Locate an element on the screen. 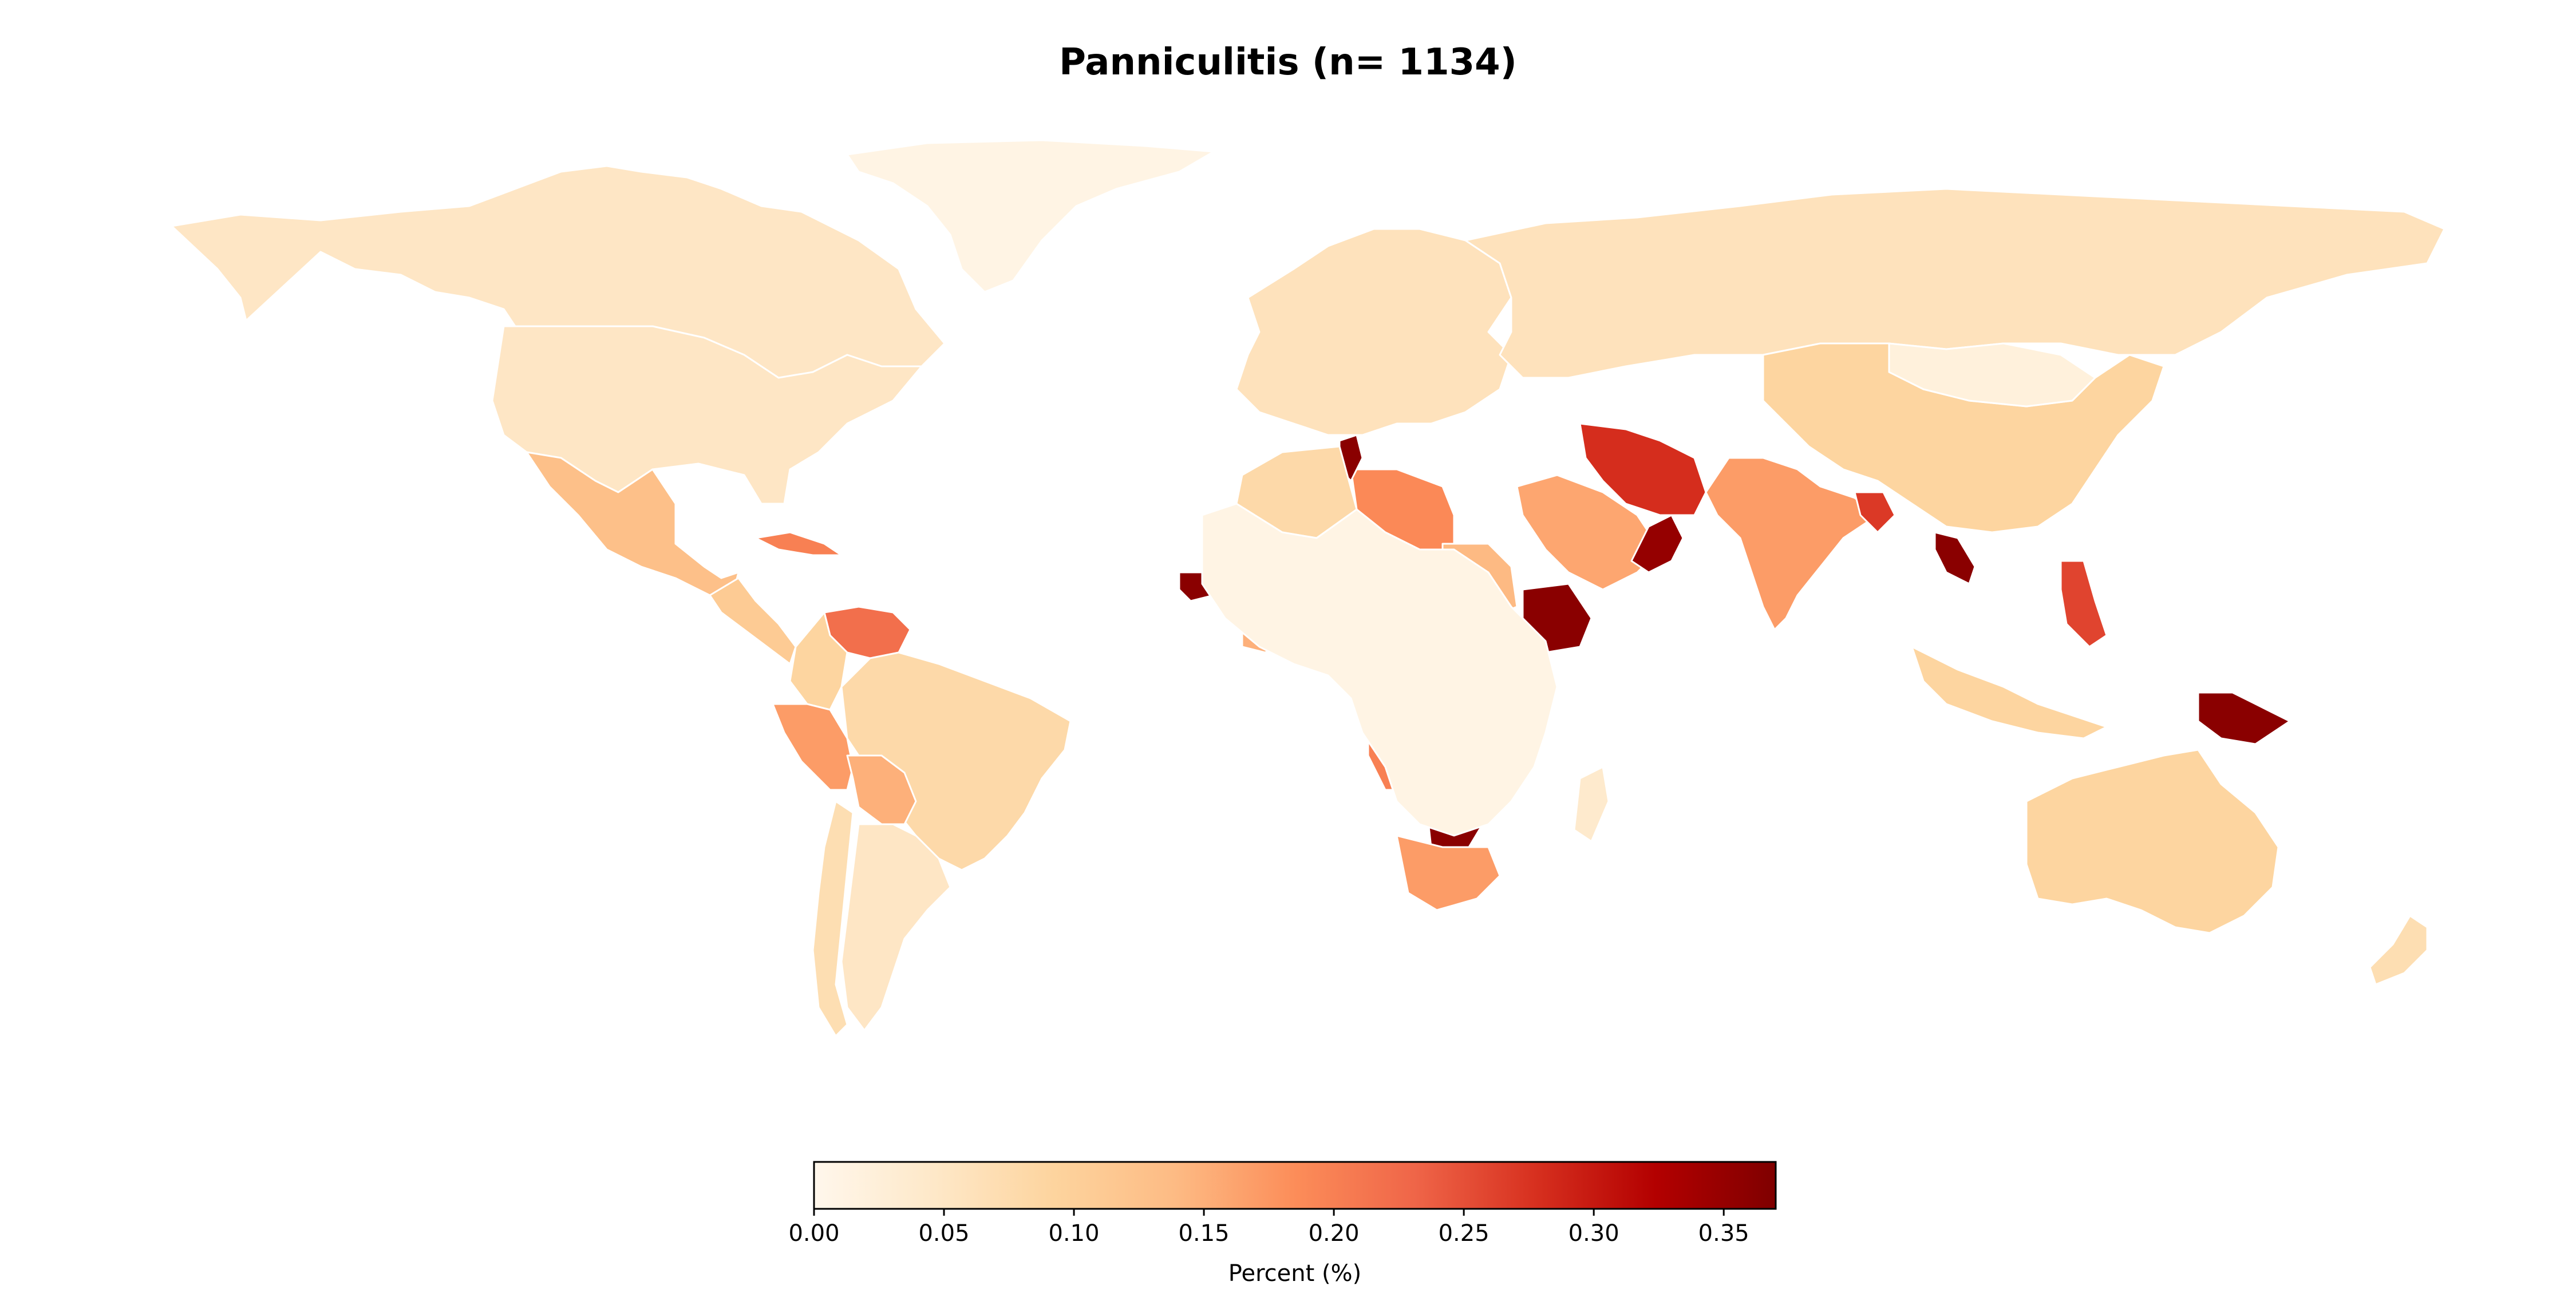 This screenshot has height=1305, width=2576. country-bolivia is located at coordinates (881, 789).